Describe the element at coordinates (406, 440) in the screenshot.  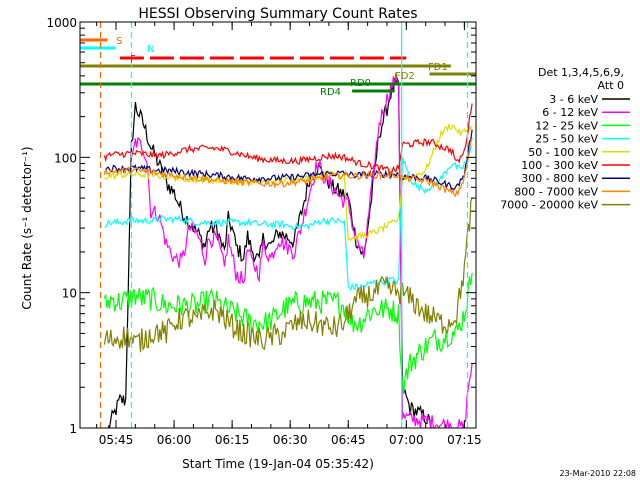
I see `x-tick-label: 07:00` at that location.